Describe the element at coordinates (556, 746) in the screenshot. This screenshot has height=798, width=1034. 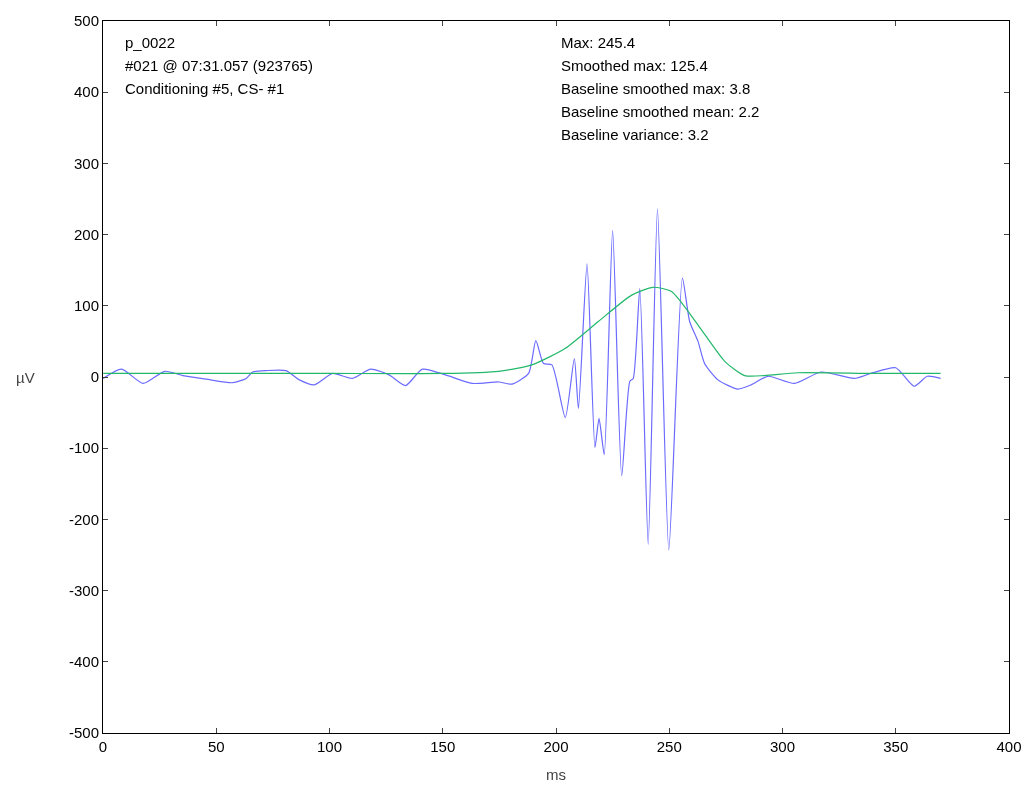
I see `x-tick-label: 200` at that location.